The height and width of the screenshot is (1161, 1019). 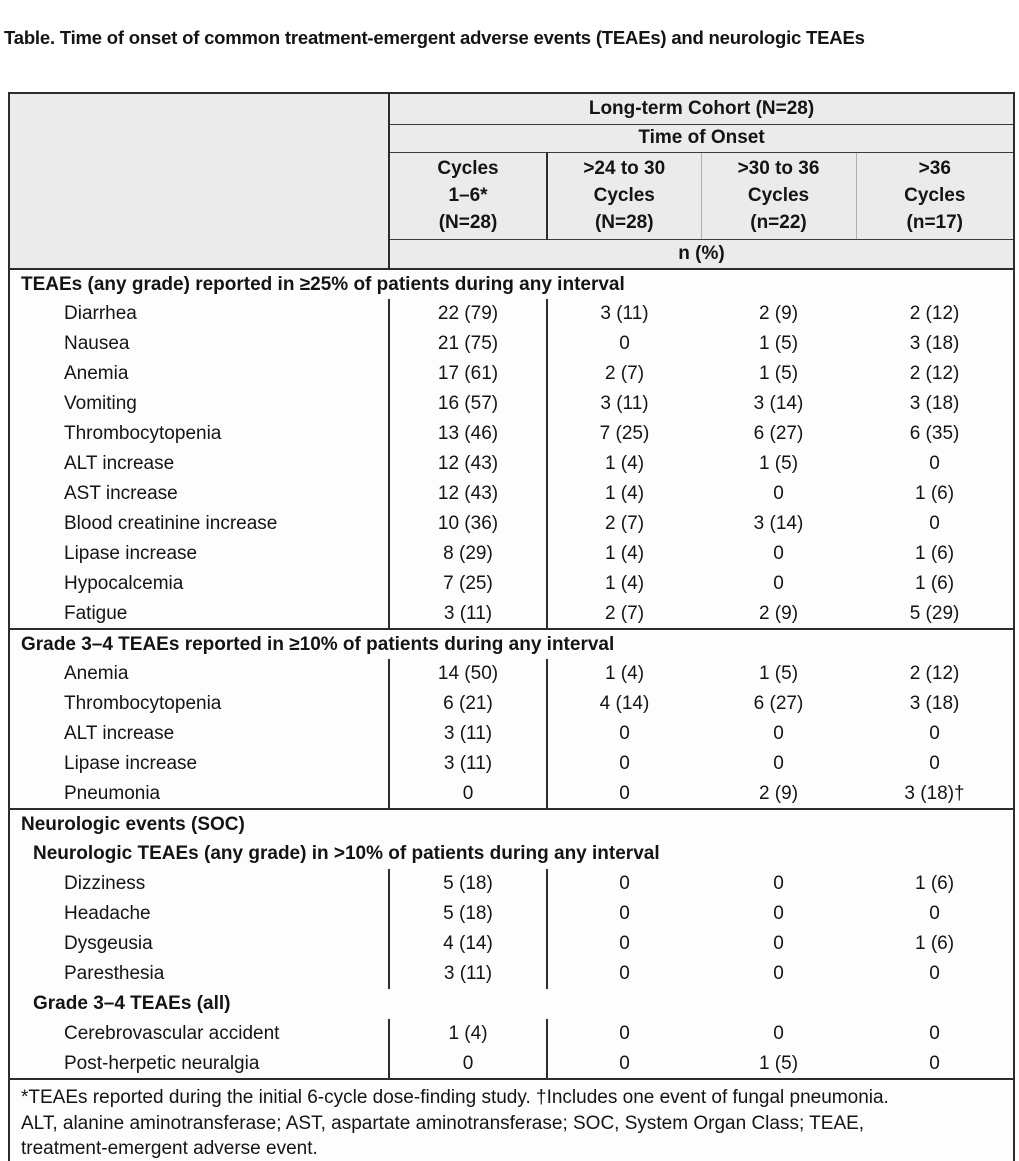 What do you see at coordinates (468, 884) in the screenshot?
I see `value-cell: 5 (18)` at bounding box center [468, 884].